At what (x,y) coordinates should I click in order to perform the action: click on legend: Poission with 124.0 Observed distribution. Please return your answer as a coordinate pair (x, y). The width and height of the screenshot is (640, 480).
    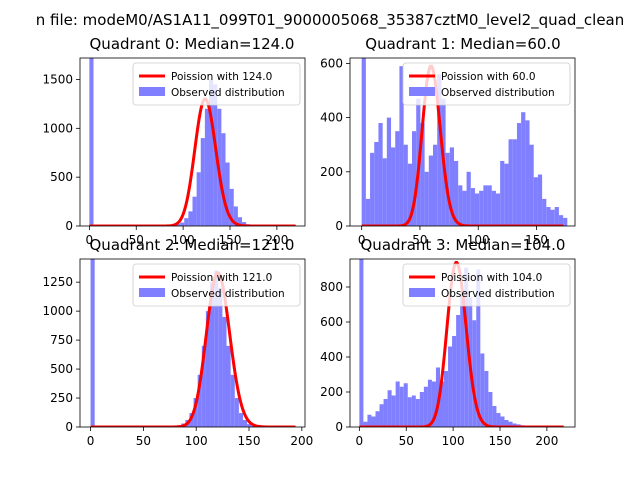
    Looking at the image, I should click on (216, 84).